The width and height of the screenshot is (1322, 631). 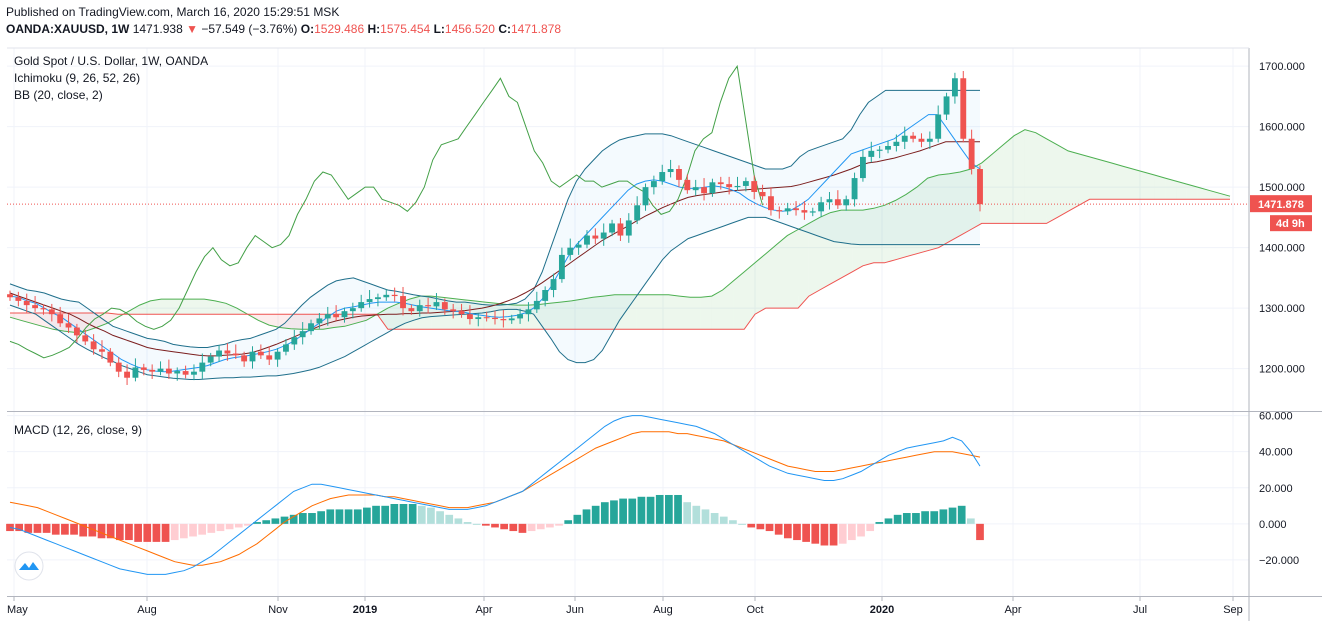 What do you see at coordinates (58, 95) in the screenshot?
I see `bollinger-legend: BB (20, close, 2)` at bounding box center [58, 95].